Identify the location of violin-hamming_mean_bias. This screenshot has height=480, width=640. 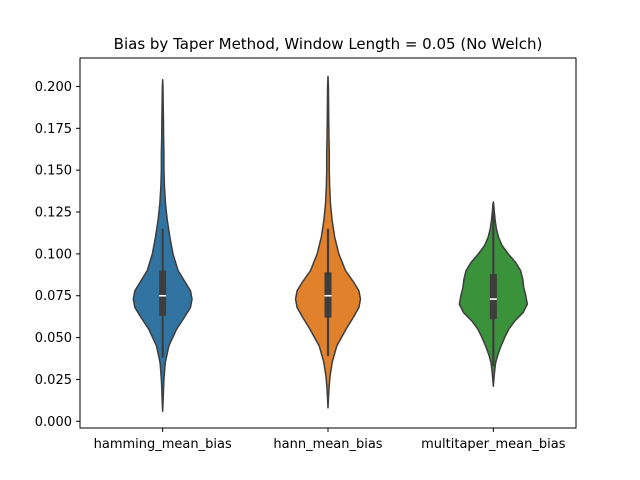
(162, 246).